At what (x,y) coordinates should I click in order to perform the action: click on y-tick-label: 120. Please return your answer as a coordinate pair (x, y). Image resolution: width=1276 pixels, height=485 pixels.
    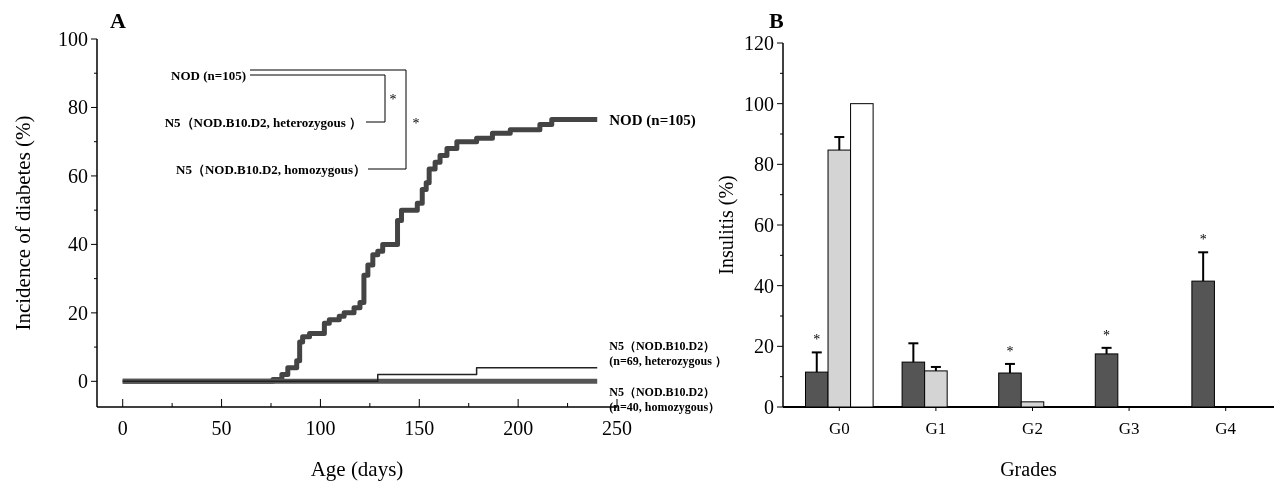
    Looking at the image, I should click on (759, 43).